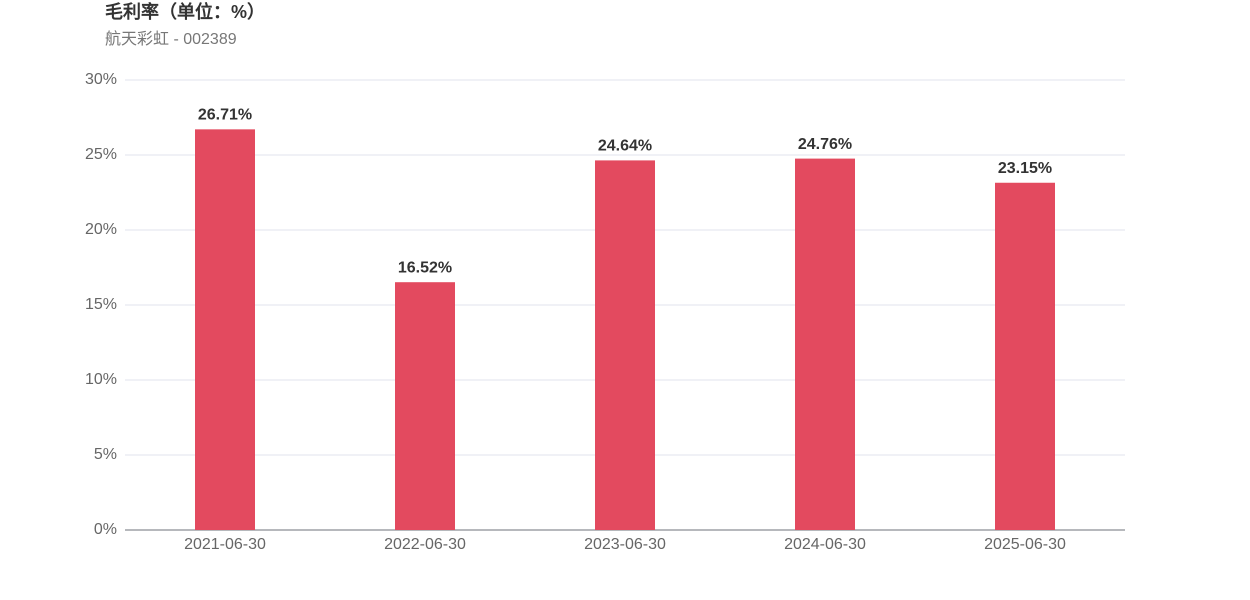 The width and height of the screenshot is (1250, 600). I want to click on y-tick-label: 10%, so click(101, 379).